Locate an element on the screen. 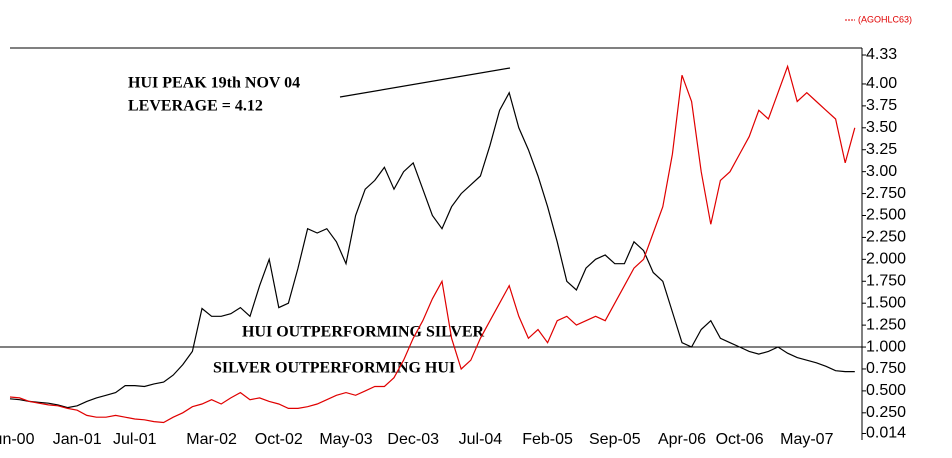  y-tick-label: 2.250 is located at coordinates (886, 237).